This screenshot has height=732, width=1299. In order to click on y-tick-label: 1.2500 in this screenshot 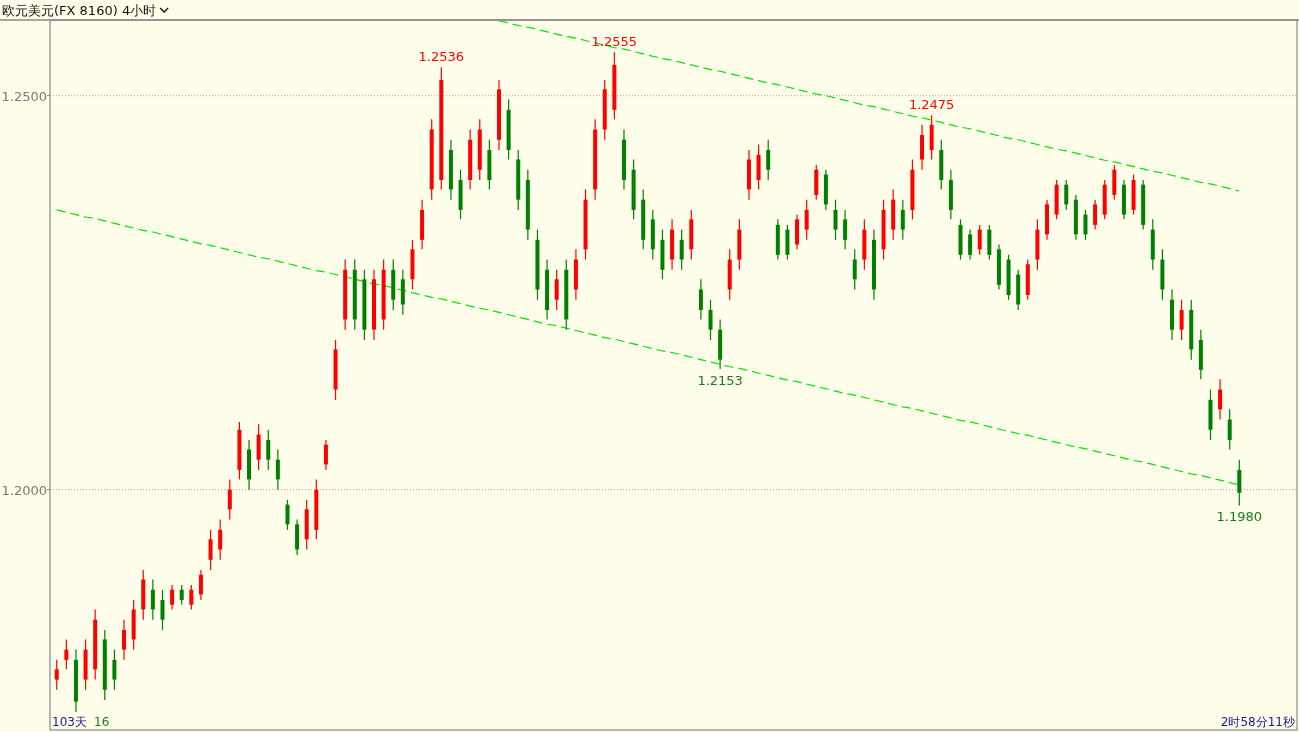, I will do `click(24, 96)`.